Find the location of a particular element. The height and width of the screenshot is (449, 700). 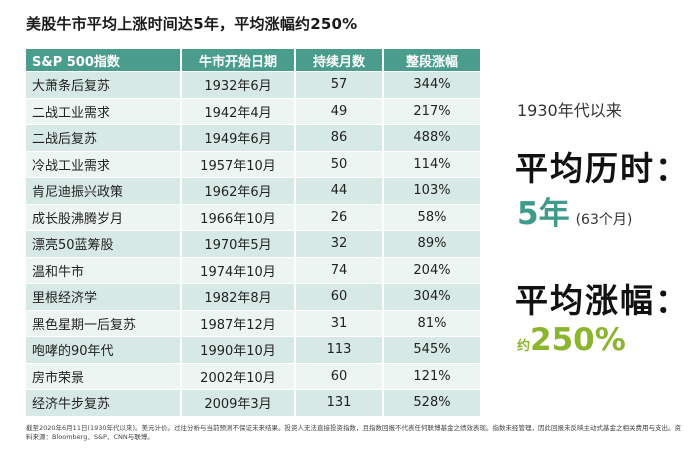

table-row: 经济牛步复苏 2009年3月 131 528% is located at coordinates (253, 402).